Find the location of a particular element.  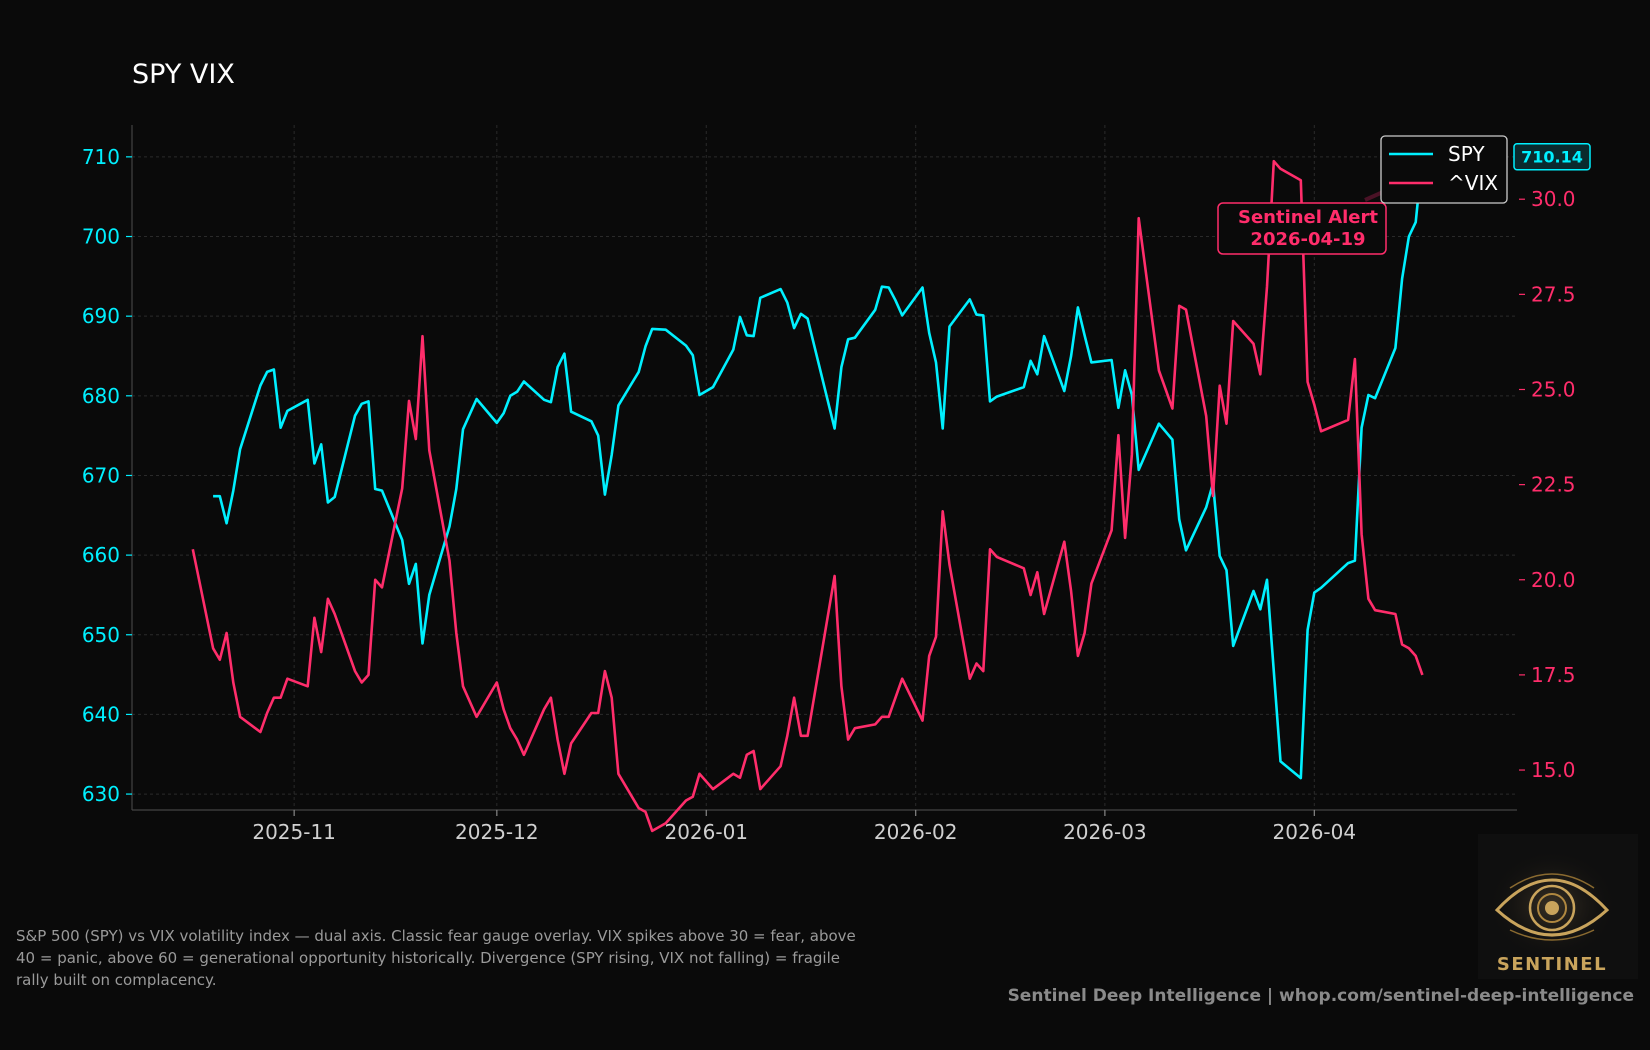

logo-text: SENTINEL is located at coordinates (1552, 964).